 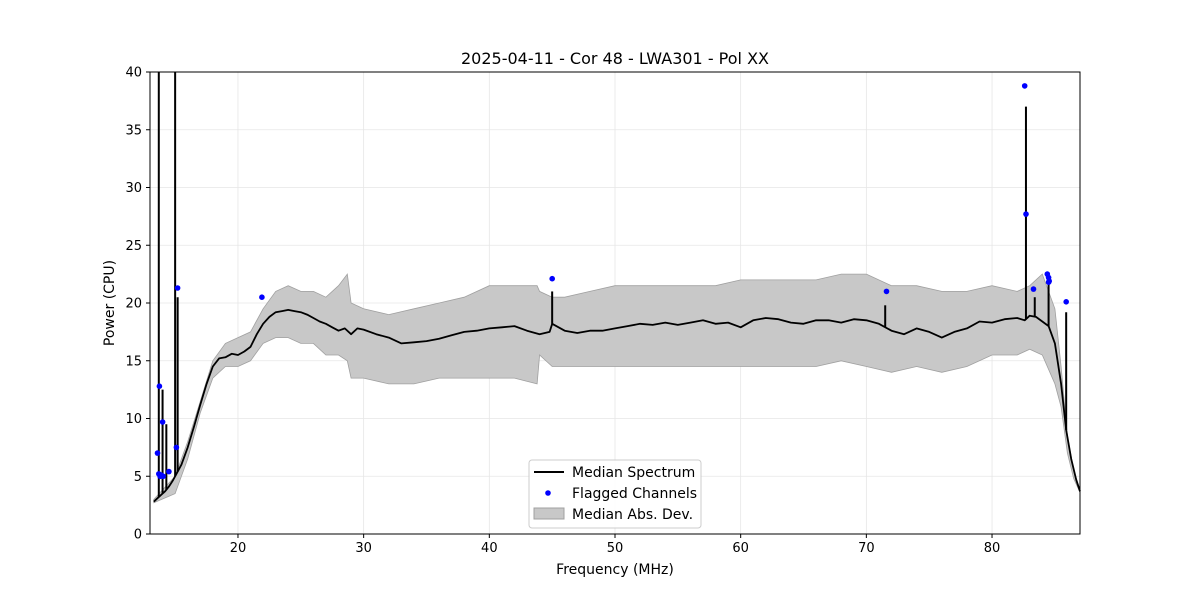 I want to click on x-tick-label: 60, so click(x=740, y=548).